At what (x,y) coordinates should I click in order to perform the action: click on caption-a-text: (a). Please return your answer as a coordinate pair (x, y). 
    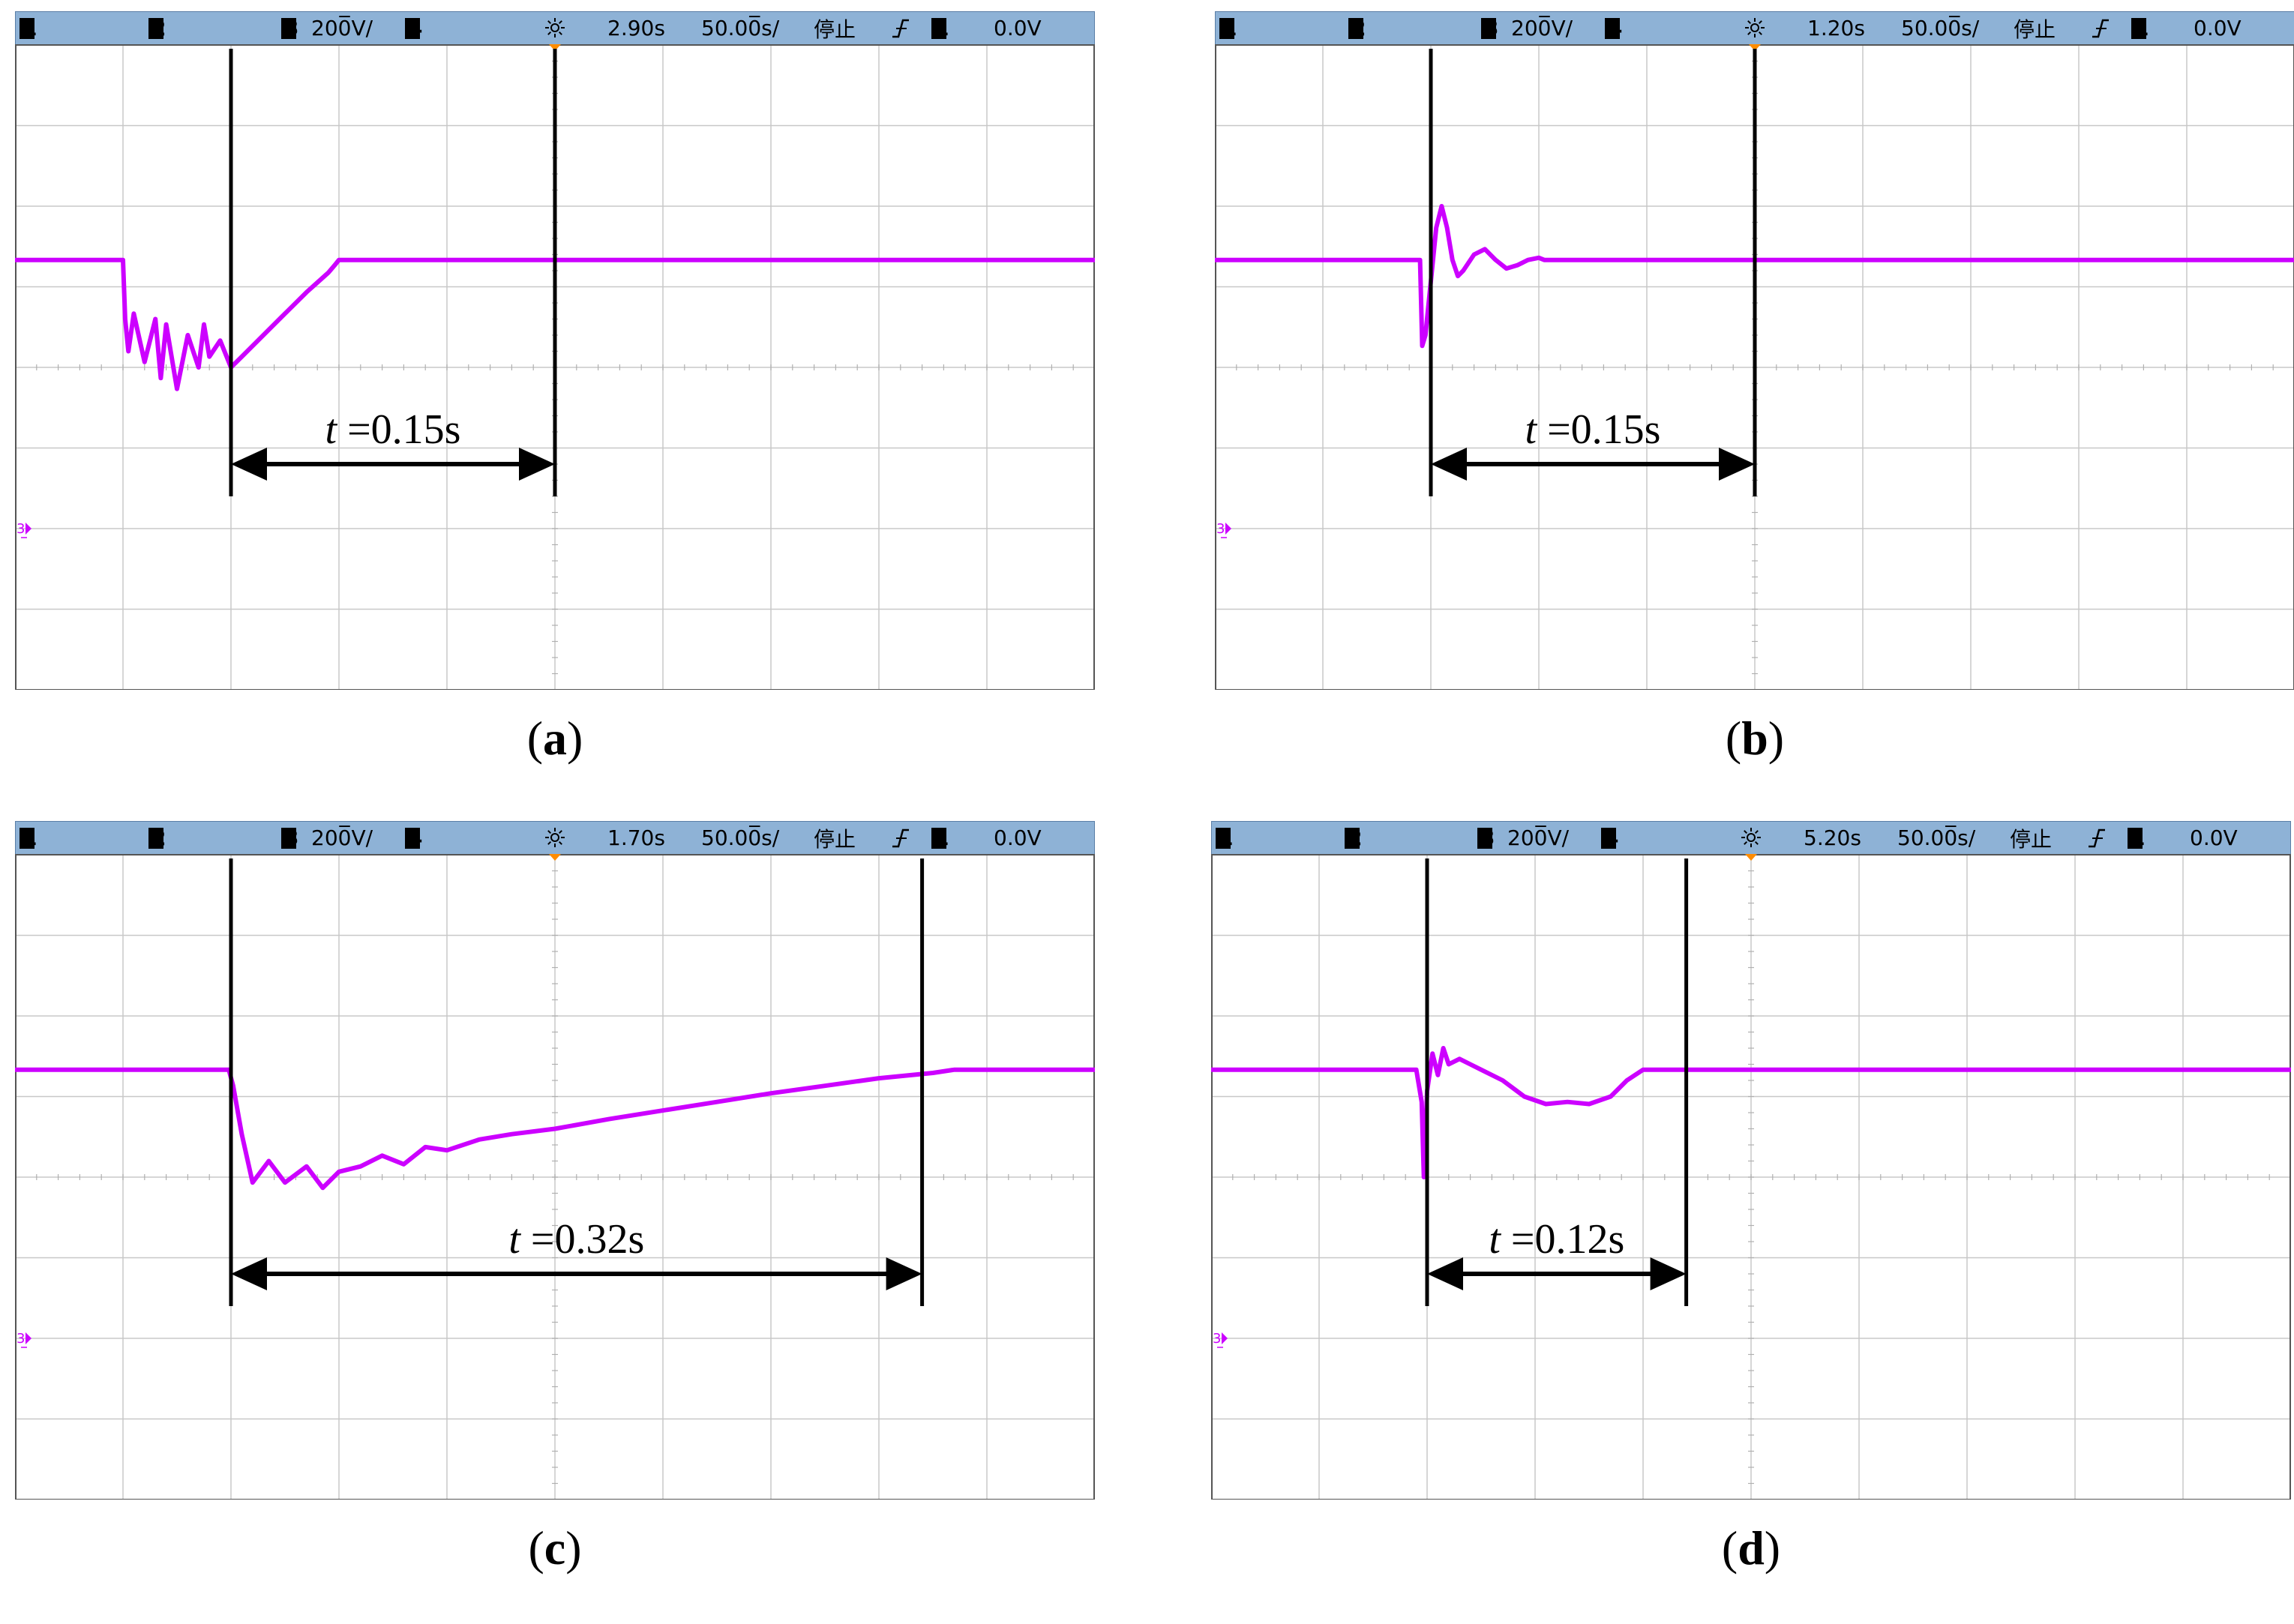
    Looking at the image, I should click on (554, 738).